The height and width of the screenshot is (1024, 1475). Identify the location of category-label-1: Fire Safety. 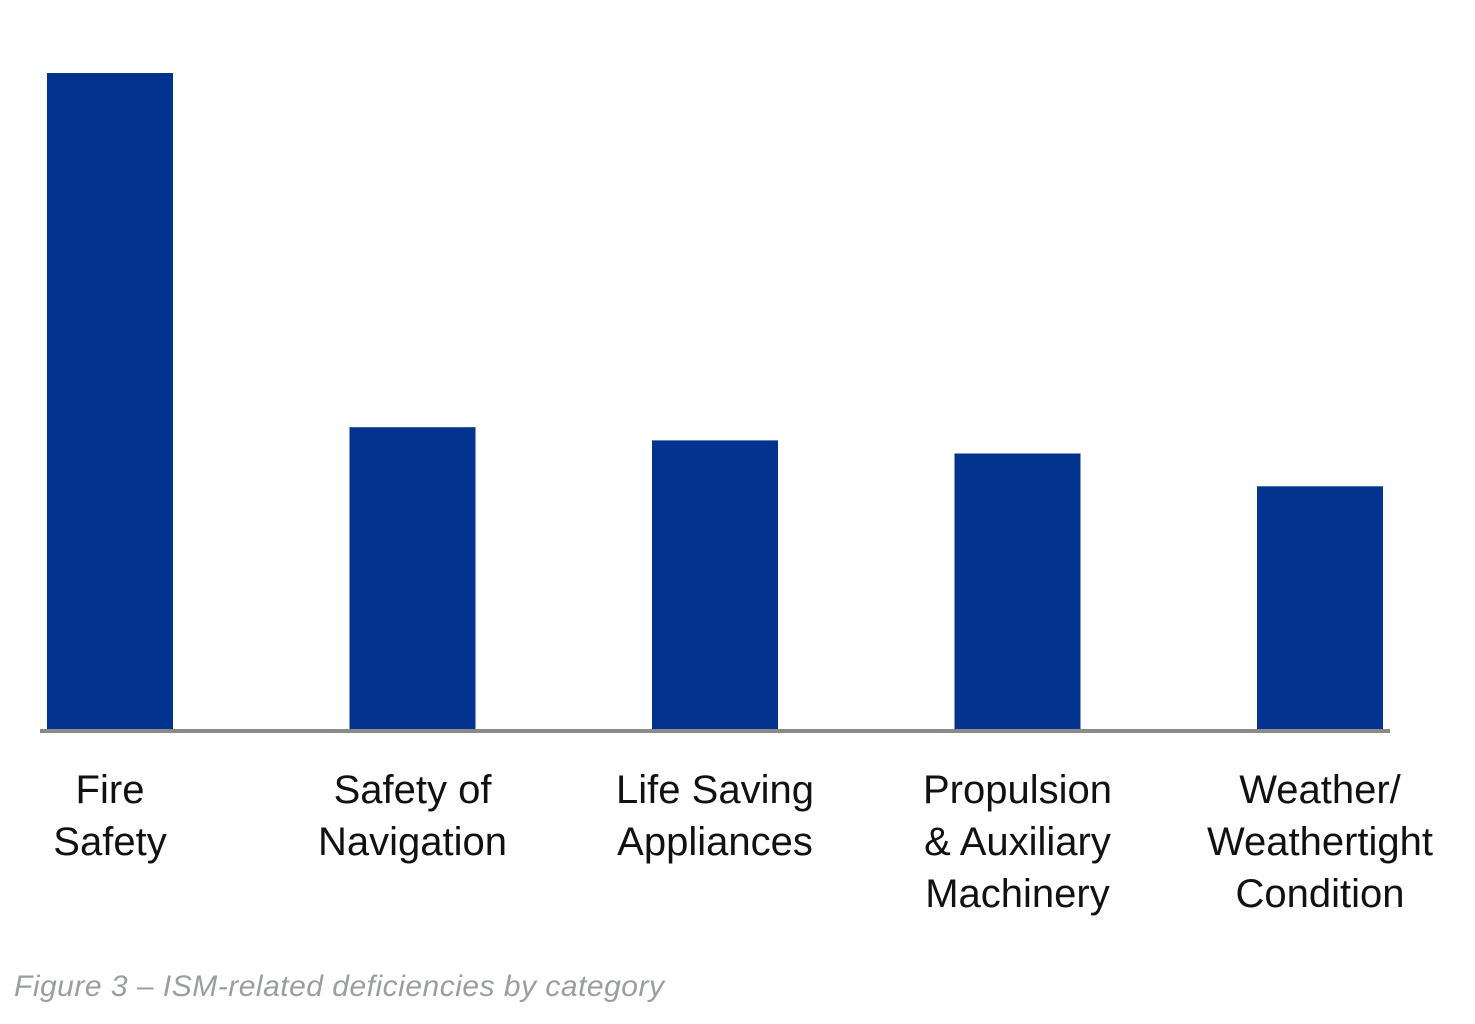
(109, 816).